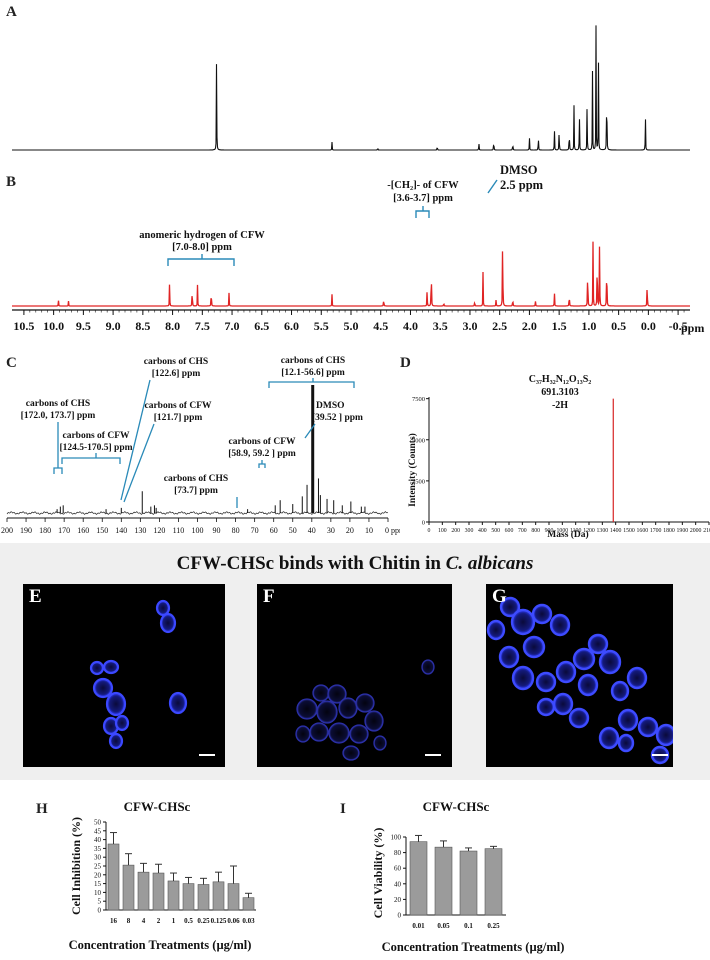 The width and height of the screenshot is (710, 960). What do you see at coordinates (495, 531) in the screenshot?
I see `panel-d-x-tick-label: 500` at bounding box center [495, 531].